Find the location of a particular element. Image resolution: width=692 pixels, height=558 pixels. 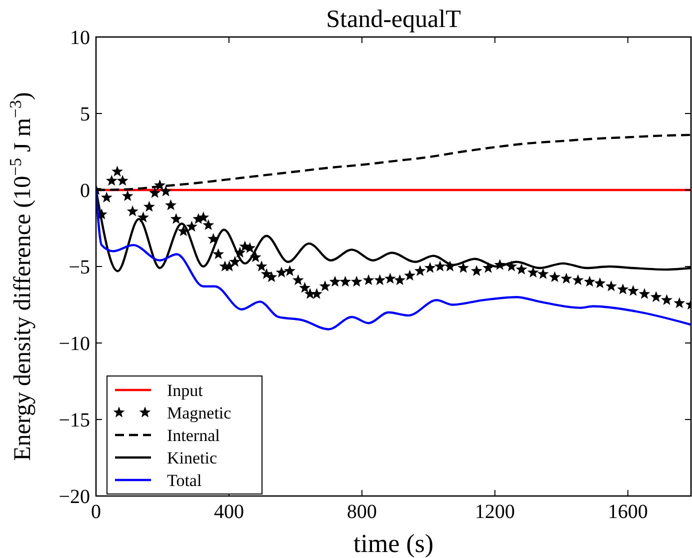

y-tick-label: −20 is located at coordinates (74, 497).